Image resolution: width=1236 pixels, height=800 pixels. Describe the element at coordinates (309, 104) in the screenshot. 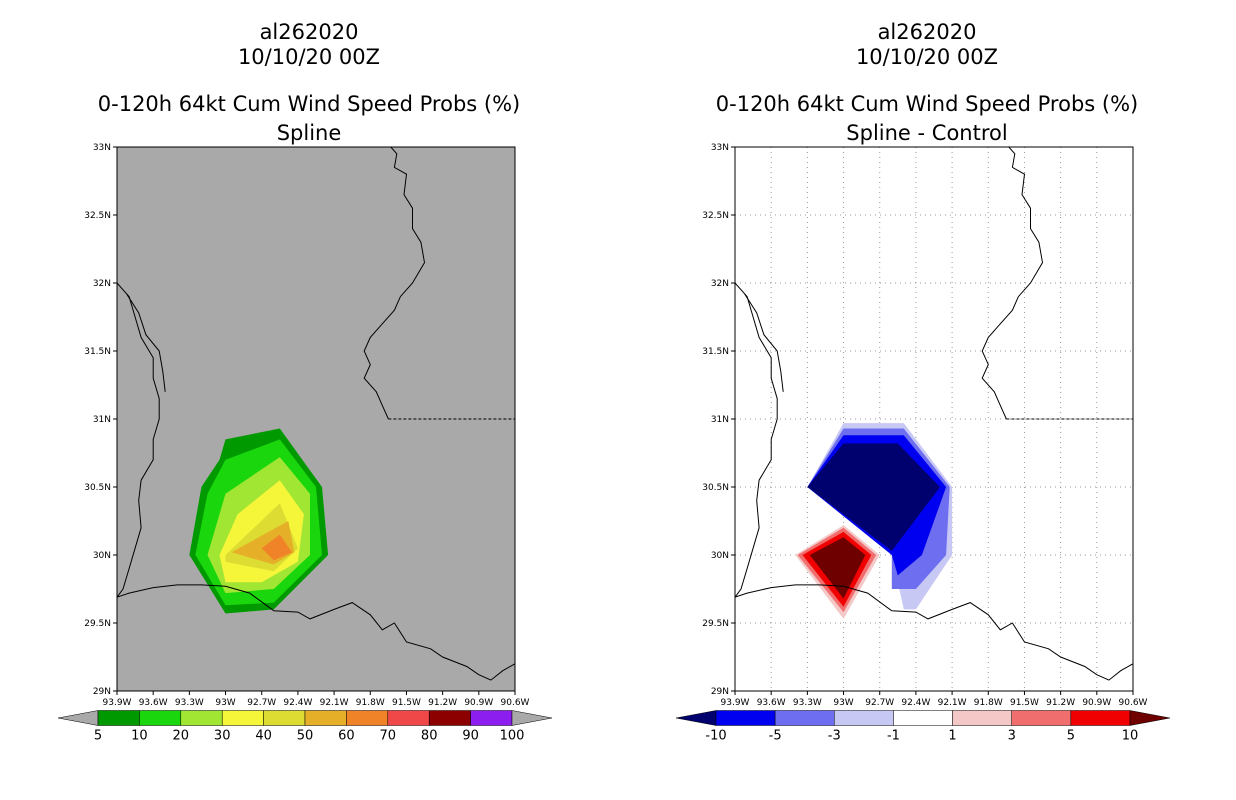

I see `left-title-main: 0-120h 64kt Cum Wind Speed Probs (%)` at that location.